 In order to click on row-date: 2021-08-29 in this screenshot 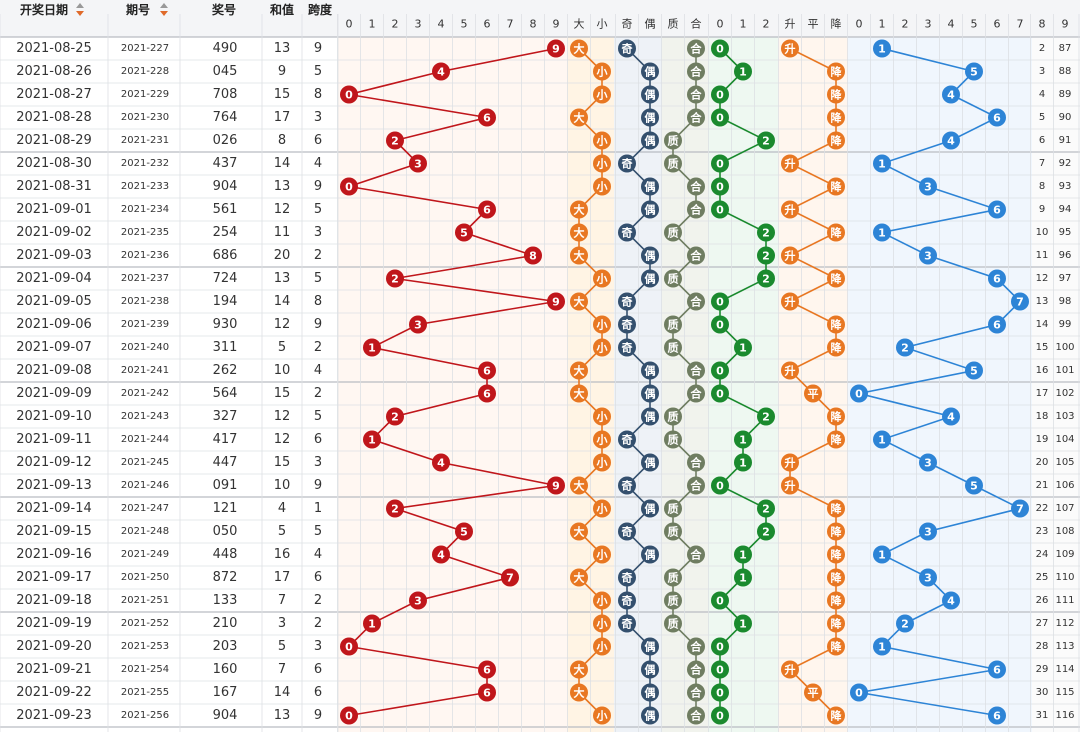, I will do `click(54, 140)`.